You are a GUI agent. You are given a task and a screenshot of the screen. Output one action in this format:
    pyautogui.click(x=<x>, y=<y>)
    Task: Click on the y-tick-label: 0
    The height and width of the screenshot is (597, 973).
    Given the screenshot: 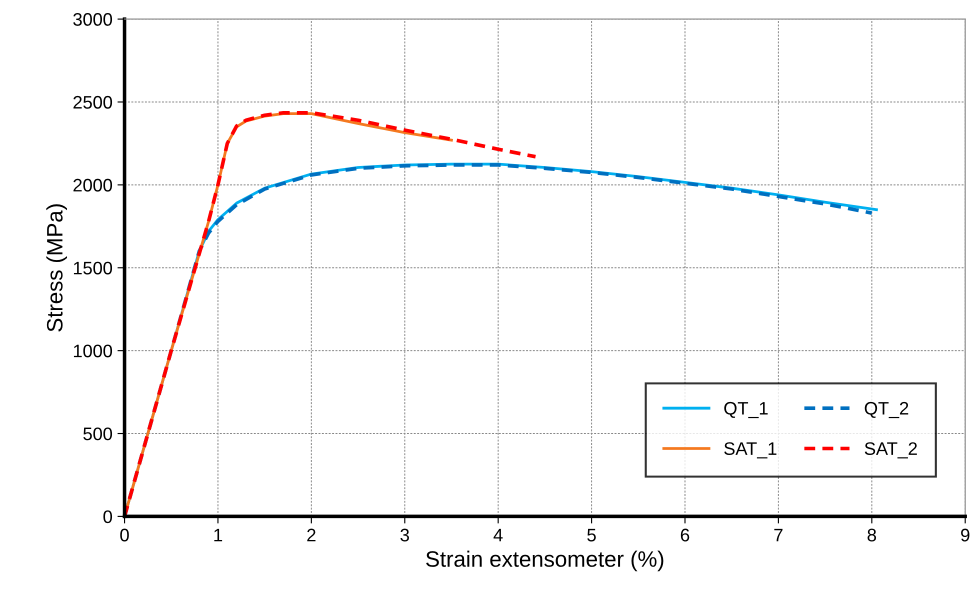 What is the action you would take?
    pyautogui.click(x=107, y=517)
    